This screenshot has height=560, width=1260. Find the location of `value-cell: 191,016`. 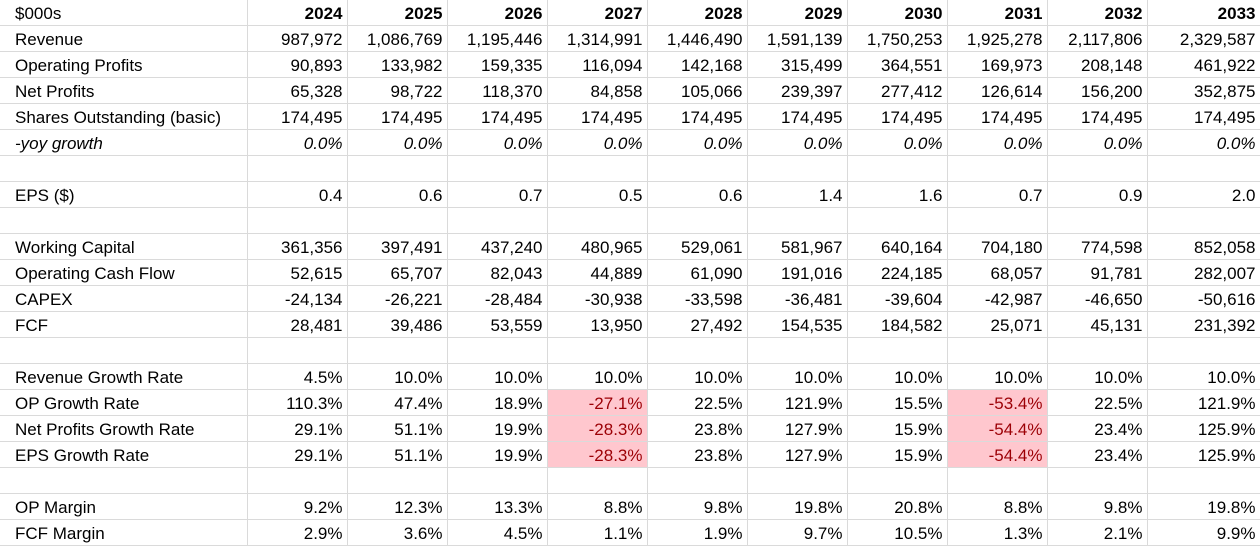

value-cell: 191,016 is located at coordinates (797, 272).